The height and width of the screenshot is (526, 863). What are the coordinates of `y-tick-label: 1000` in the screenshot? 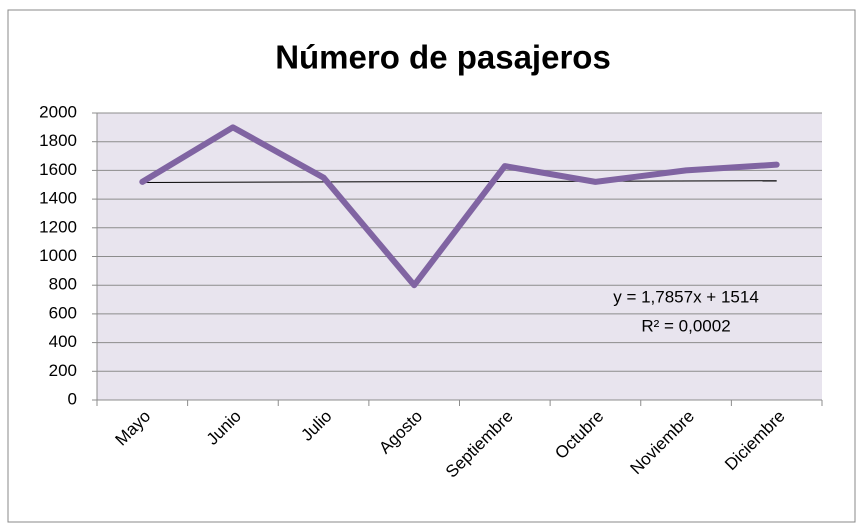 It's located at (58, 255).